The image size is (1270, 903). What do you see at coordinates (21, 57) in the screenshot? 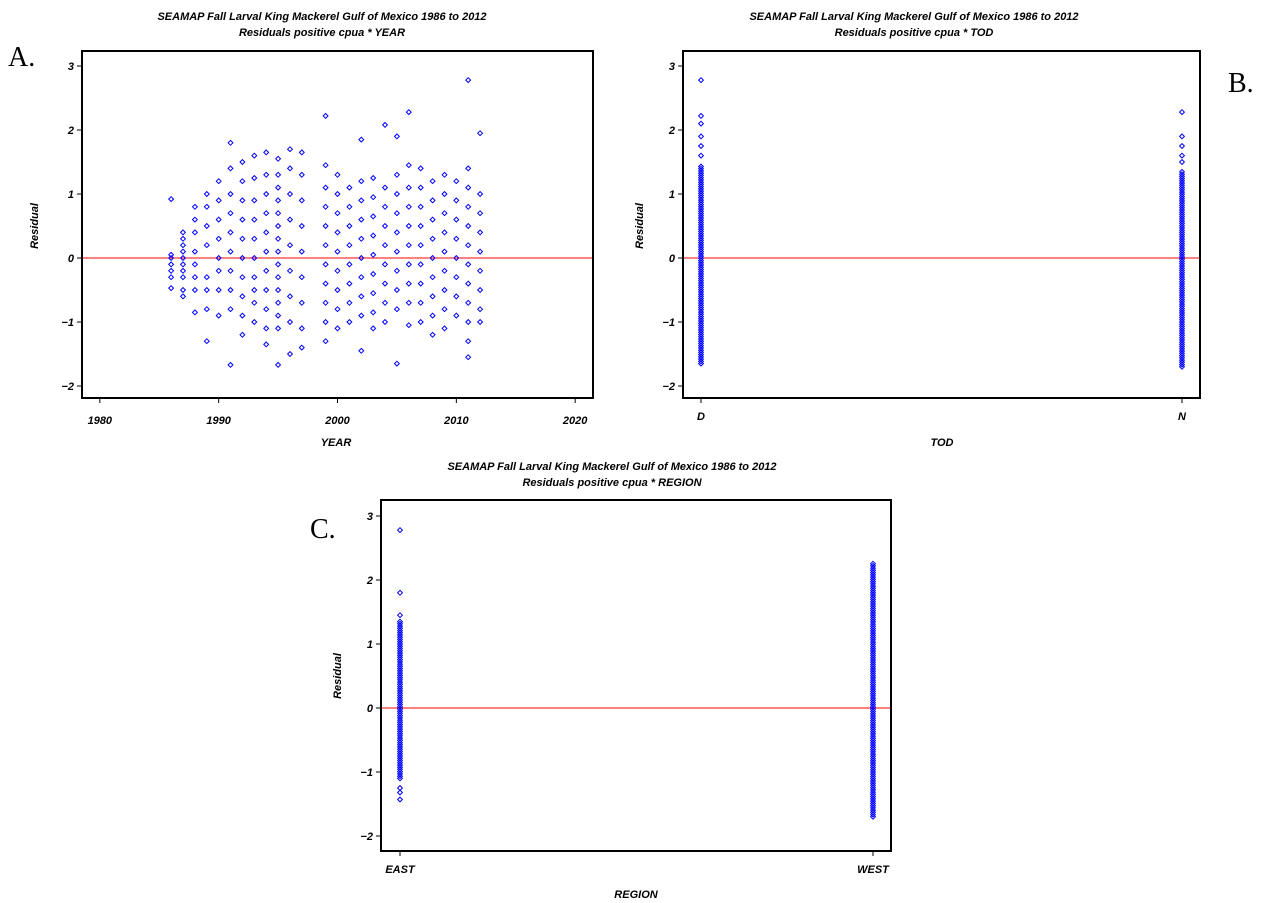
I see `panel-label-a: A.` at bounding box center [21, 57].